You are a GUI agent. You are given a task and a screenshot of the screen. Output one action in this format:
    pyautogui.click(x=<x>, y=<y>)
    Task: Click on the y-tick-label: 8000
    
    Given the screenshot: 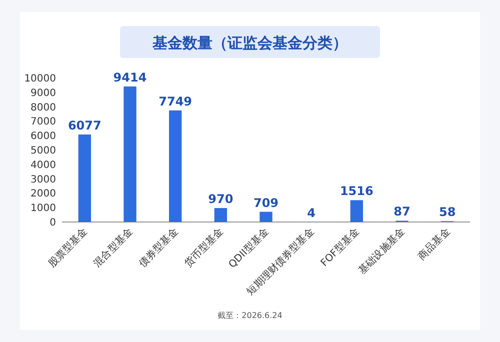 What is the action you would take?
    pyautogui.click(x=43, y=108)
    